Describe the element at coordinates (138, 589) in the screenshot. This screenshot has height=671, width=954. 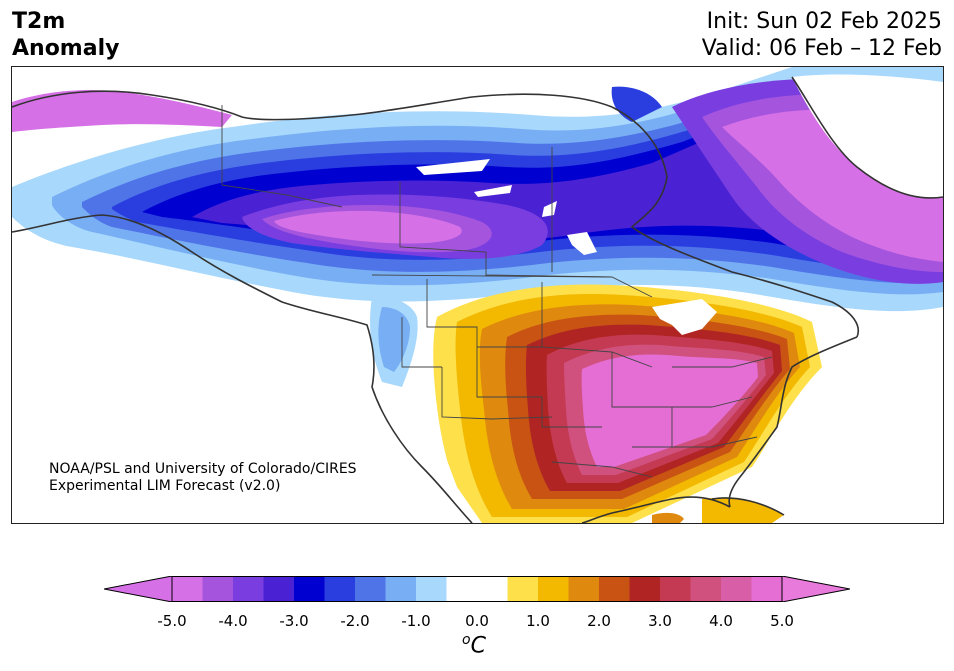
I see `colorbar-under-arrow` at that location.